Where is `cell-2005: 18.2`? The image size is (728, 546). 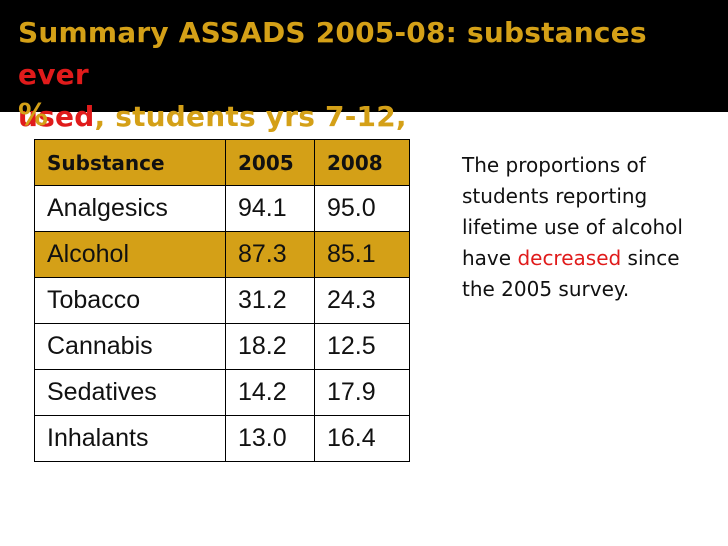 cell-2005: 18.2 is located at coordinates (270, 346).